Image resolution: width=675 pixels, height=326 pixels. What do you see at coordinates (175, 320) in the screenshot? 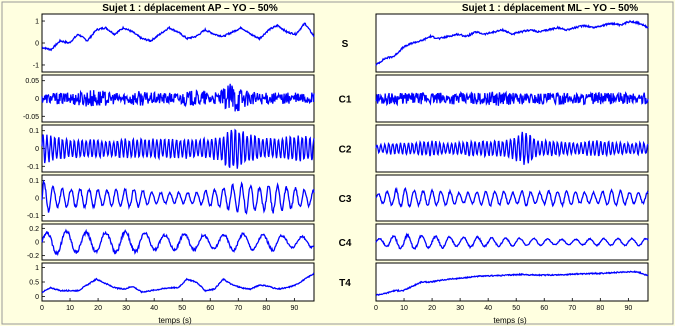
I see `xlabel-left: temps (s)` at bounding box center [175, 320].